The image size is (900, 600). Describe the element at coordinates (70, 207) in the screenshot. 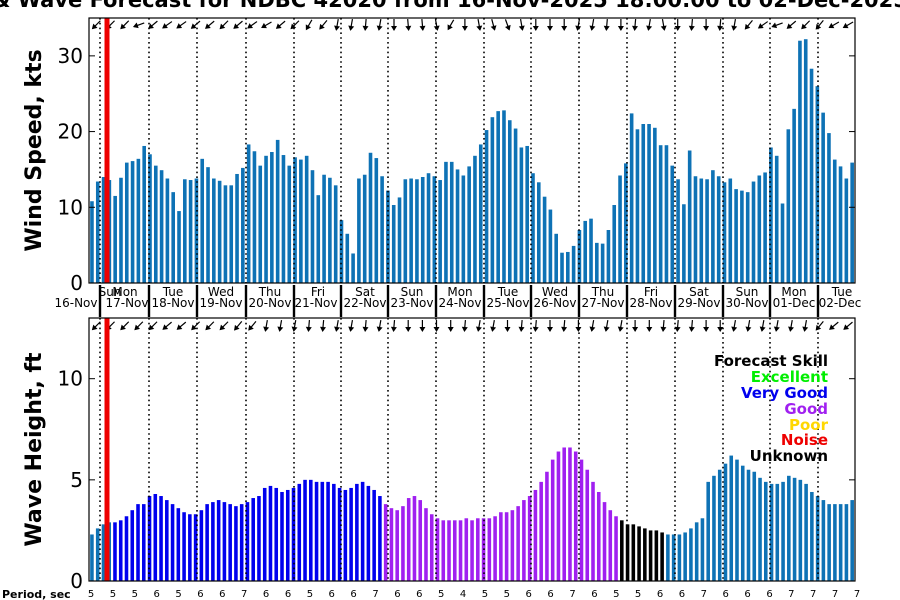

I see `y-tick-label: 10` at that location.